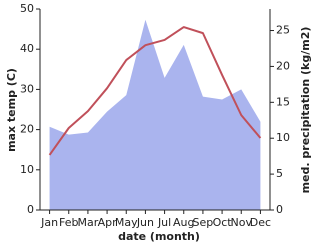  What do you see at coordinates (27, 129) in the screenshot?
I see `y-tick-label: 20` at bounding box center [27, 129].